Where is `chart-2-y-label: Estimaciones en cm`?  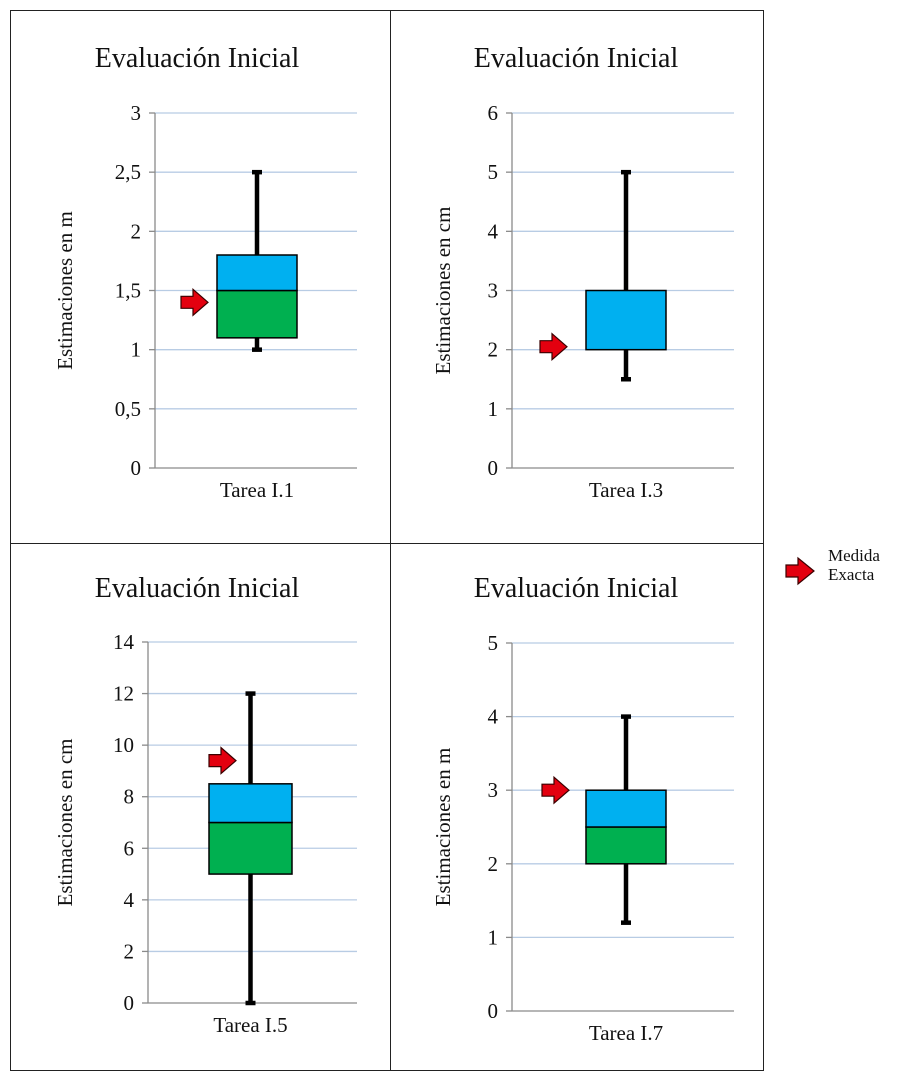
chart-2-y-label: Estimaciones en cm is located at coordinates (443, 291).